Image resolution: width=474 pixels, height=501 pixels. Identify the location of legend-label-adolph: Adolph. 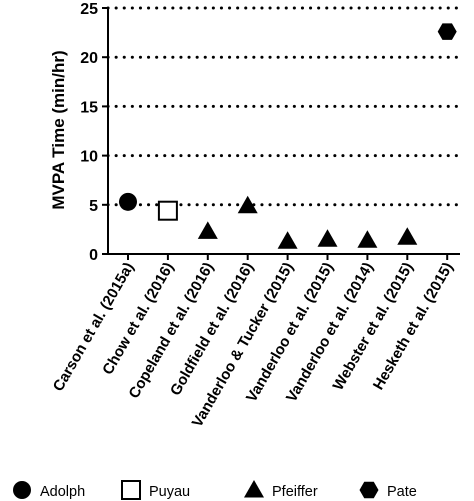
(62, 492).